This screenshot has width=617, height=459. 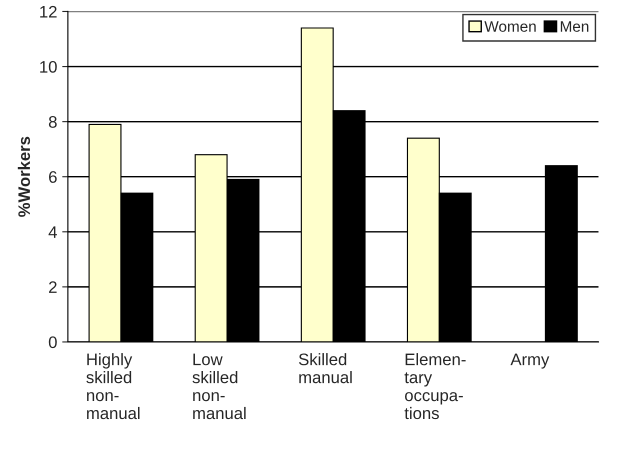 I want to click on x-tick-label: Skilled manual, so click(x=325, y=368).